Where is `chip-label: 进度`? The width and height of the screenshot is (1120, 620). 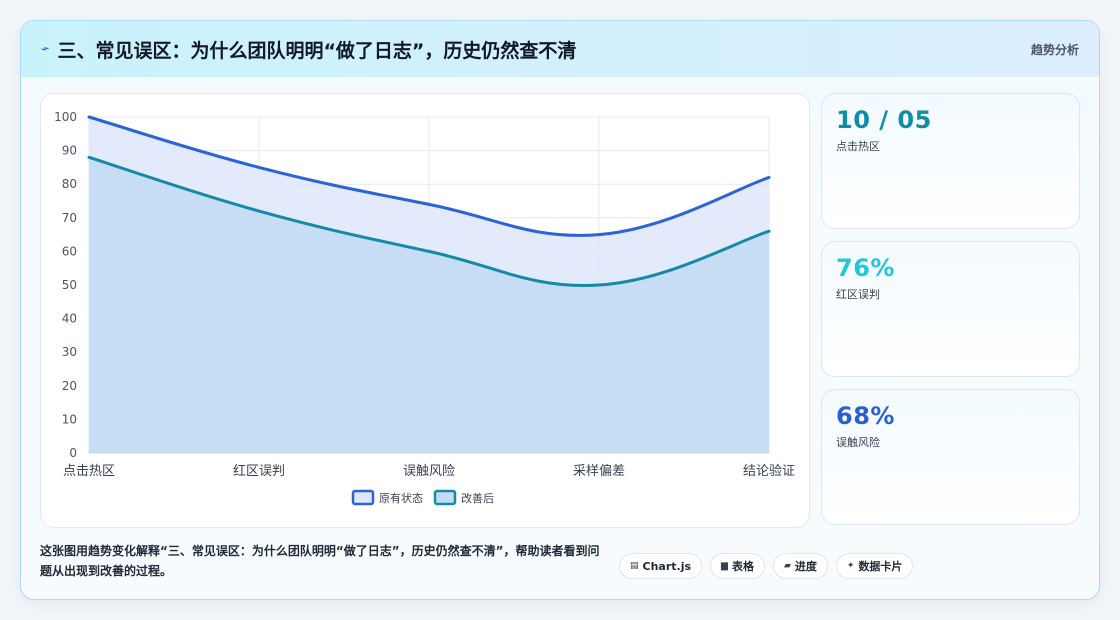
chip-label: 进度 is located at coordinates (805, 566).